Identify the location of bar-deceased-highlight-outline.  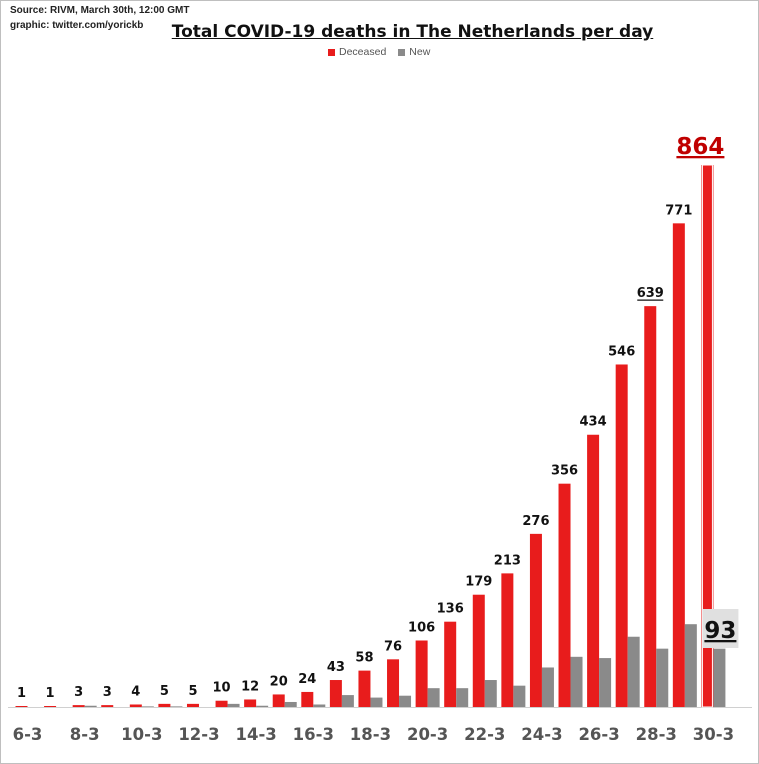
(707, 436).